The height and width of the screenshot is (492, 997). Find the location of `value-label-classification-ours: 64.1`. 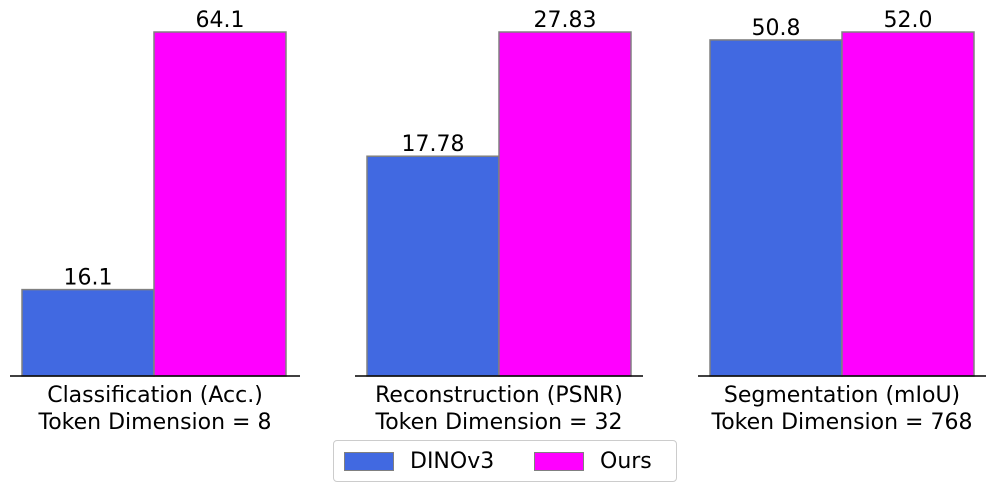

value-label-classification-ours: 64.1 is located at coordinates (220, 20).